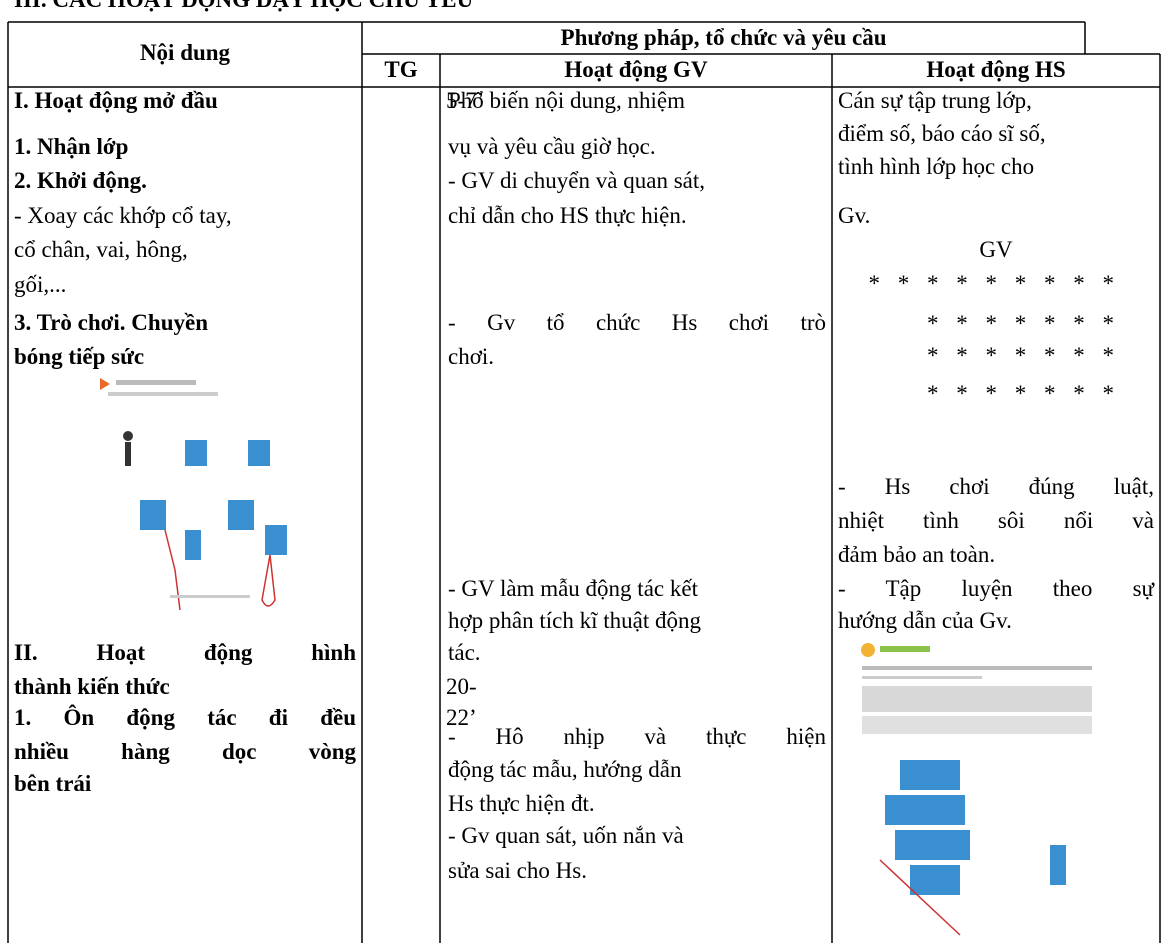  Describe the element at coordinates (576, 180) in the screenshot. I see `teacher-line: - GV di chuyển và quan sát,` at that location.